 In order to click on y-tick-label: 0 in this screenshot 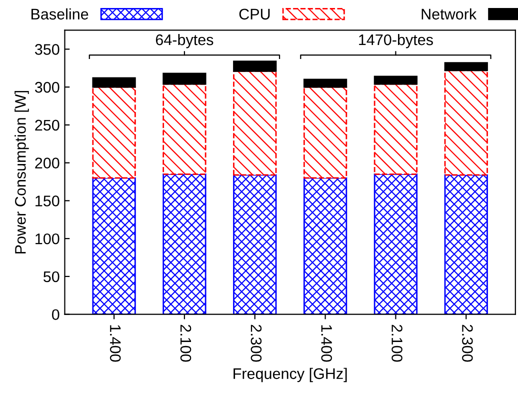, I will do `click(56, 314)`.